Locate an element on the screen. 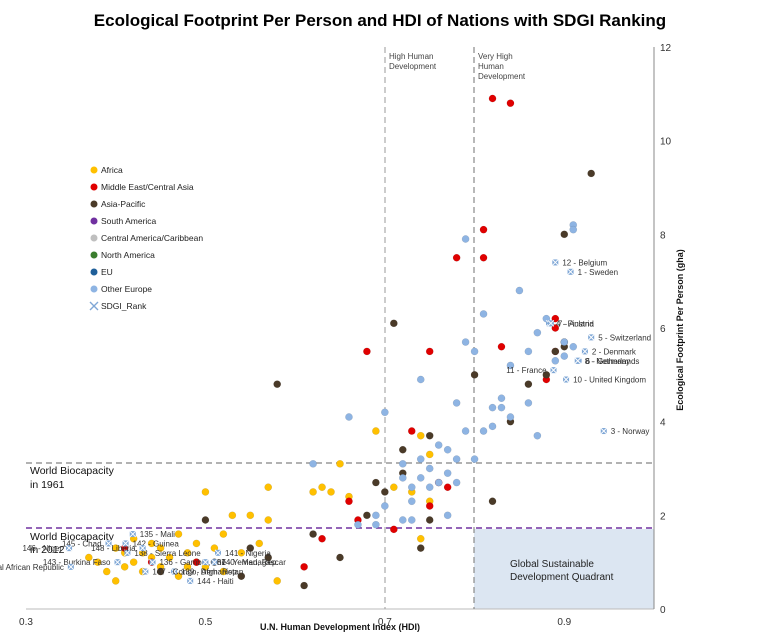 The image size is (768, 636). label-biocapacity-1961-2: in 1961 is located at coordinates (47, 485).